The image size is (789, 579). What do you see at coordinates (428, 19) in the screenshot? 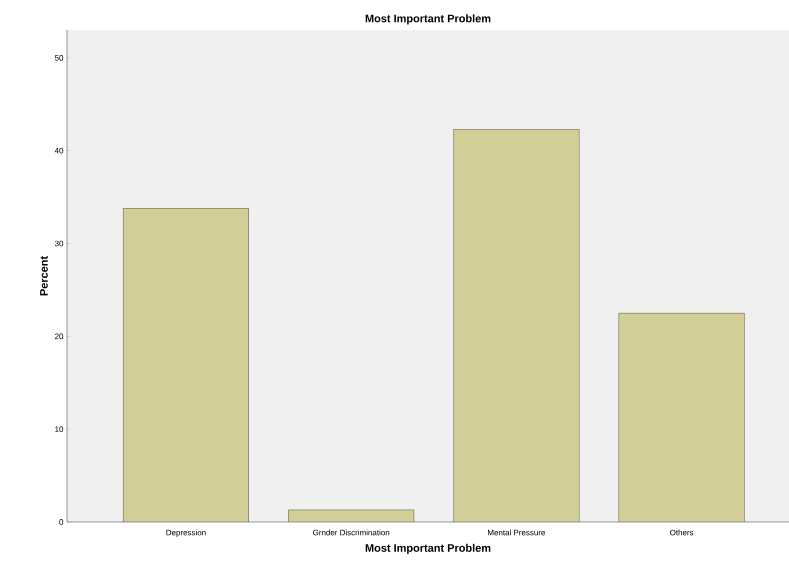
I see `chart-title: Most Important Problem` at bounding box center [428, 19].